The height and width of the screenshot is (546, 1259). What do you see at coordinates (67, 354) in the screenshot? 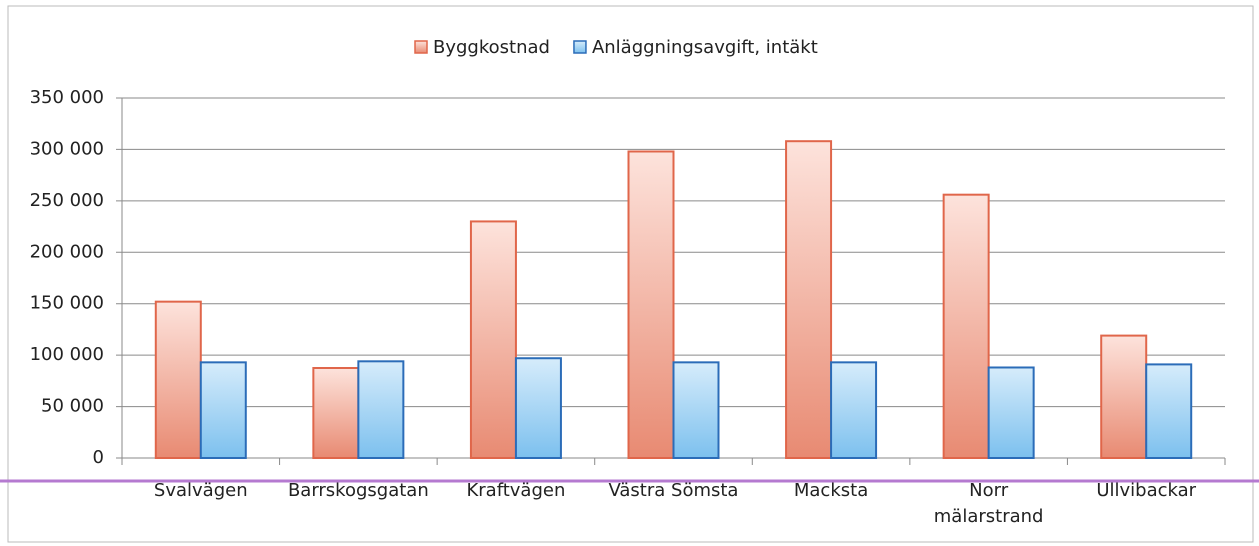
I see `y-tick-label: 100 000` at bounding box center [67, 354].